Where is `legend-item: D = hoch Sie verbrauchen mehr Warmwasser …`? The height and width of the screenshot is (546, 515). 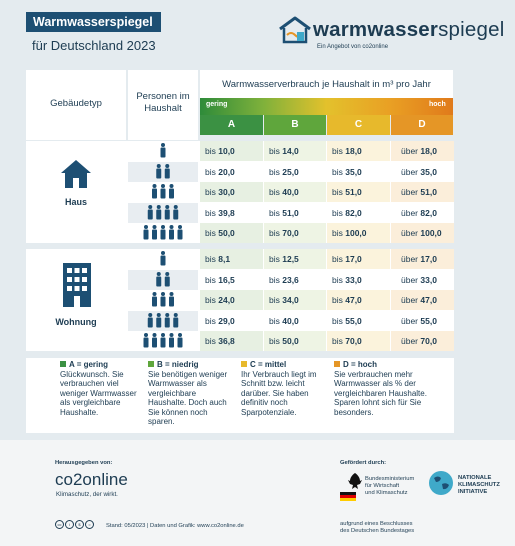 legend-item: D = hoch Sie verbrauchen mehr Warmwasser … is located at coordinates (380, 388).